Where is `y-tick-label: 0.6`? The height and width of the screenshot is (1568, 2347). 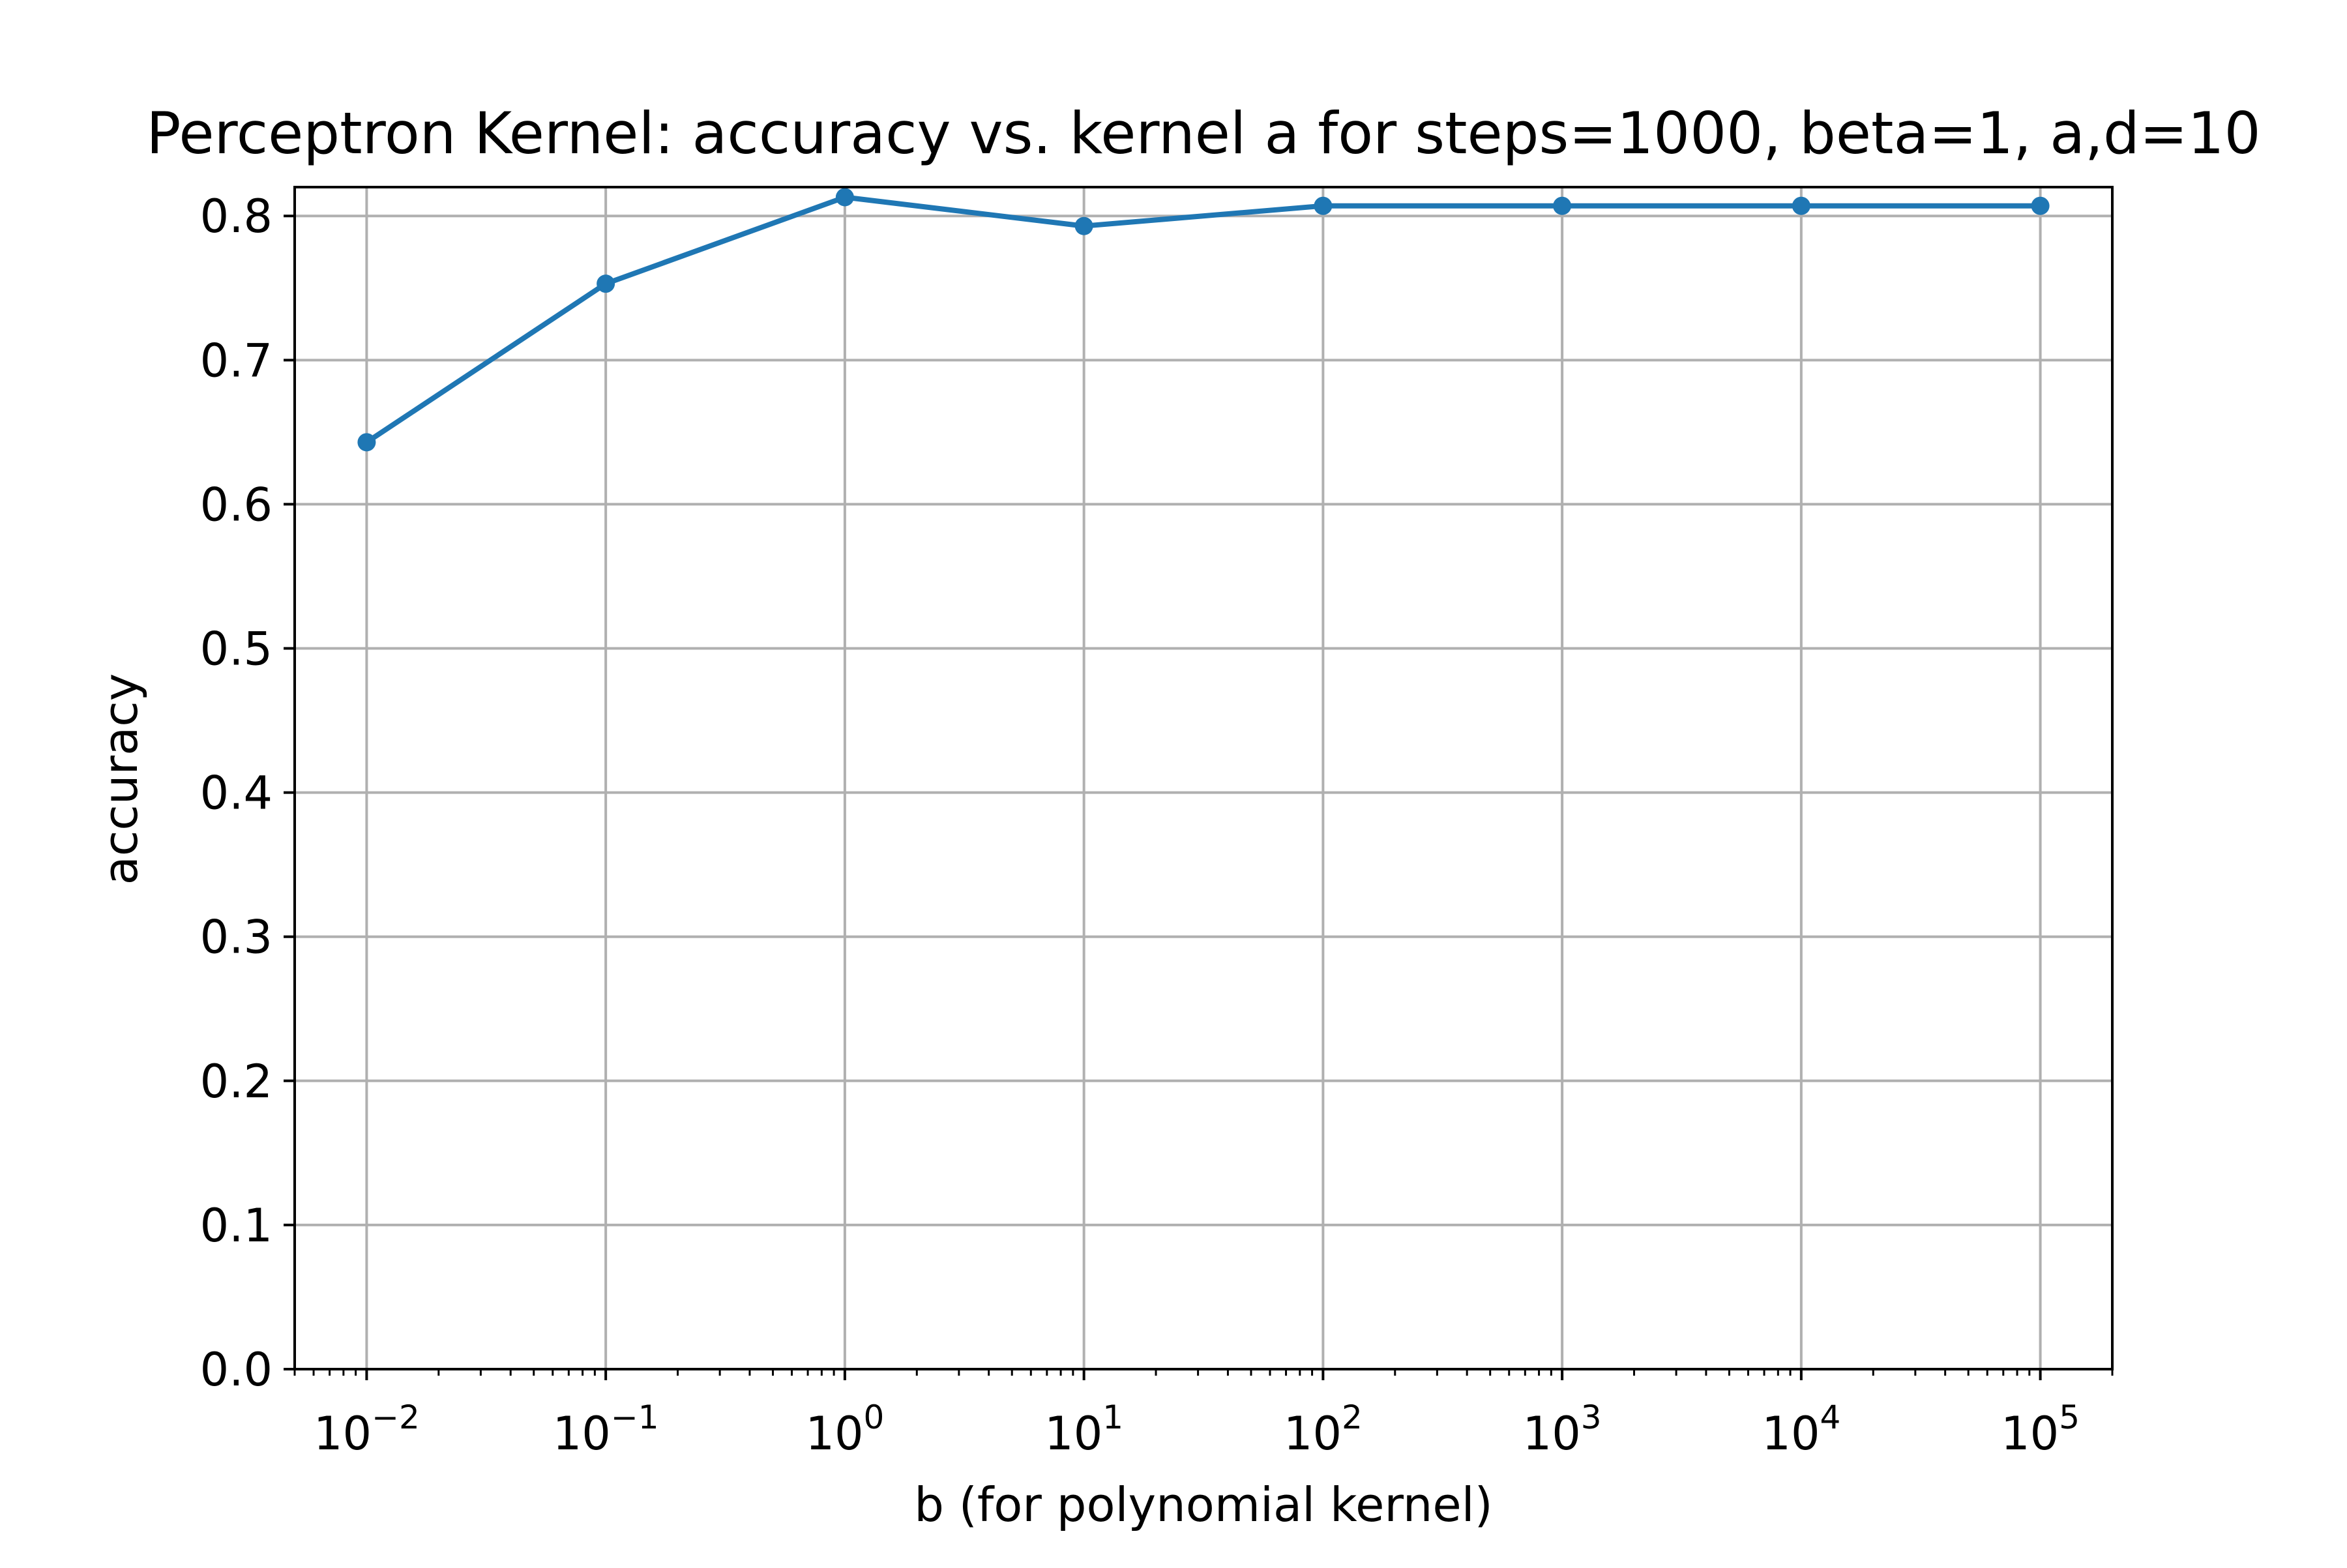 y-tick-label: 0.6 is located at coordinates (236, 505).